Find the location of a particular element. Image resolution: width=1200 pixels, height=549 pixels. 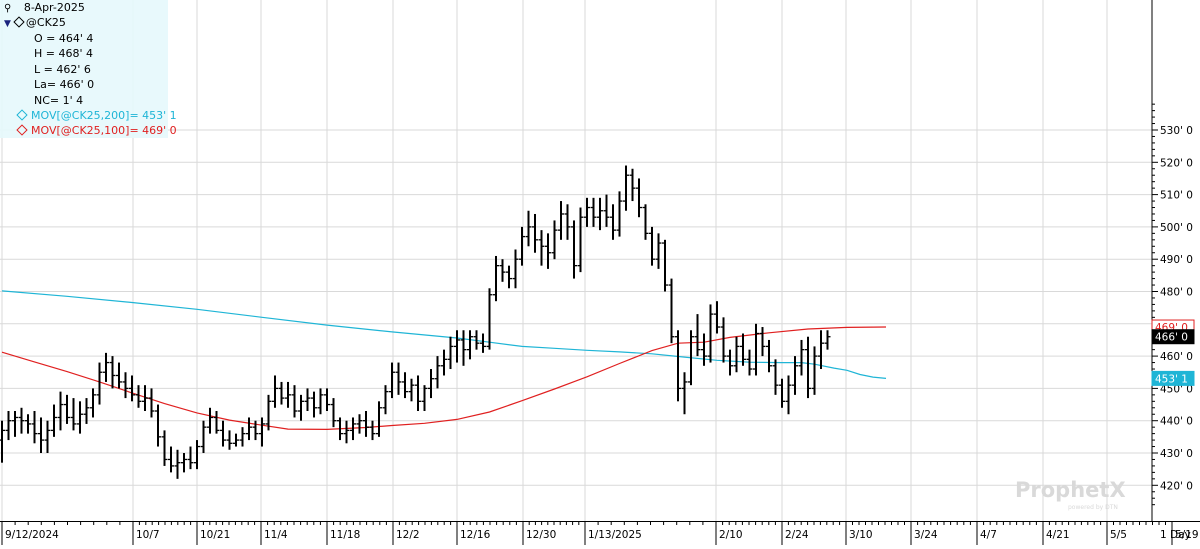

collapse-triangle-icon: ▼ is located at coordinates (7, 24).